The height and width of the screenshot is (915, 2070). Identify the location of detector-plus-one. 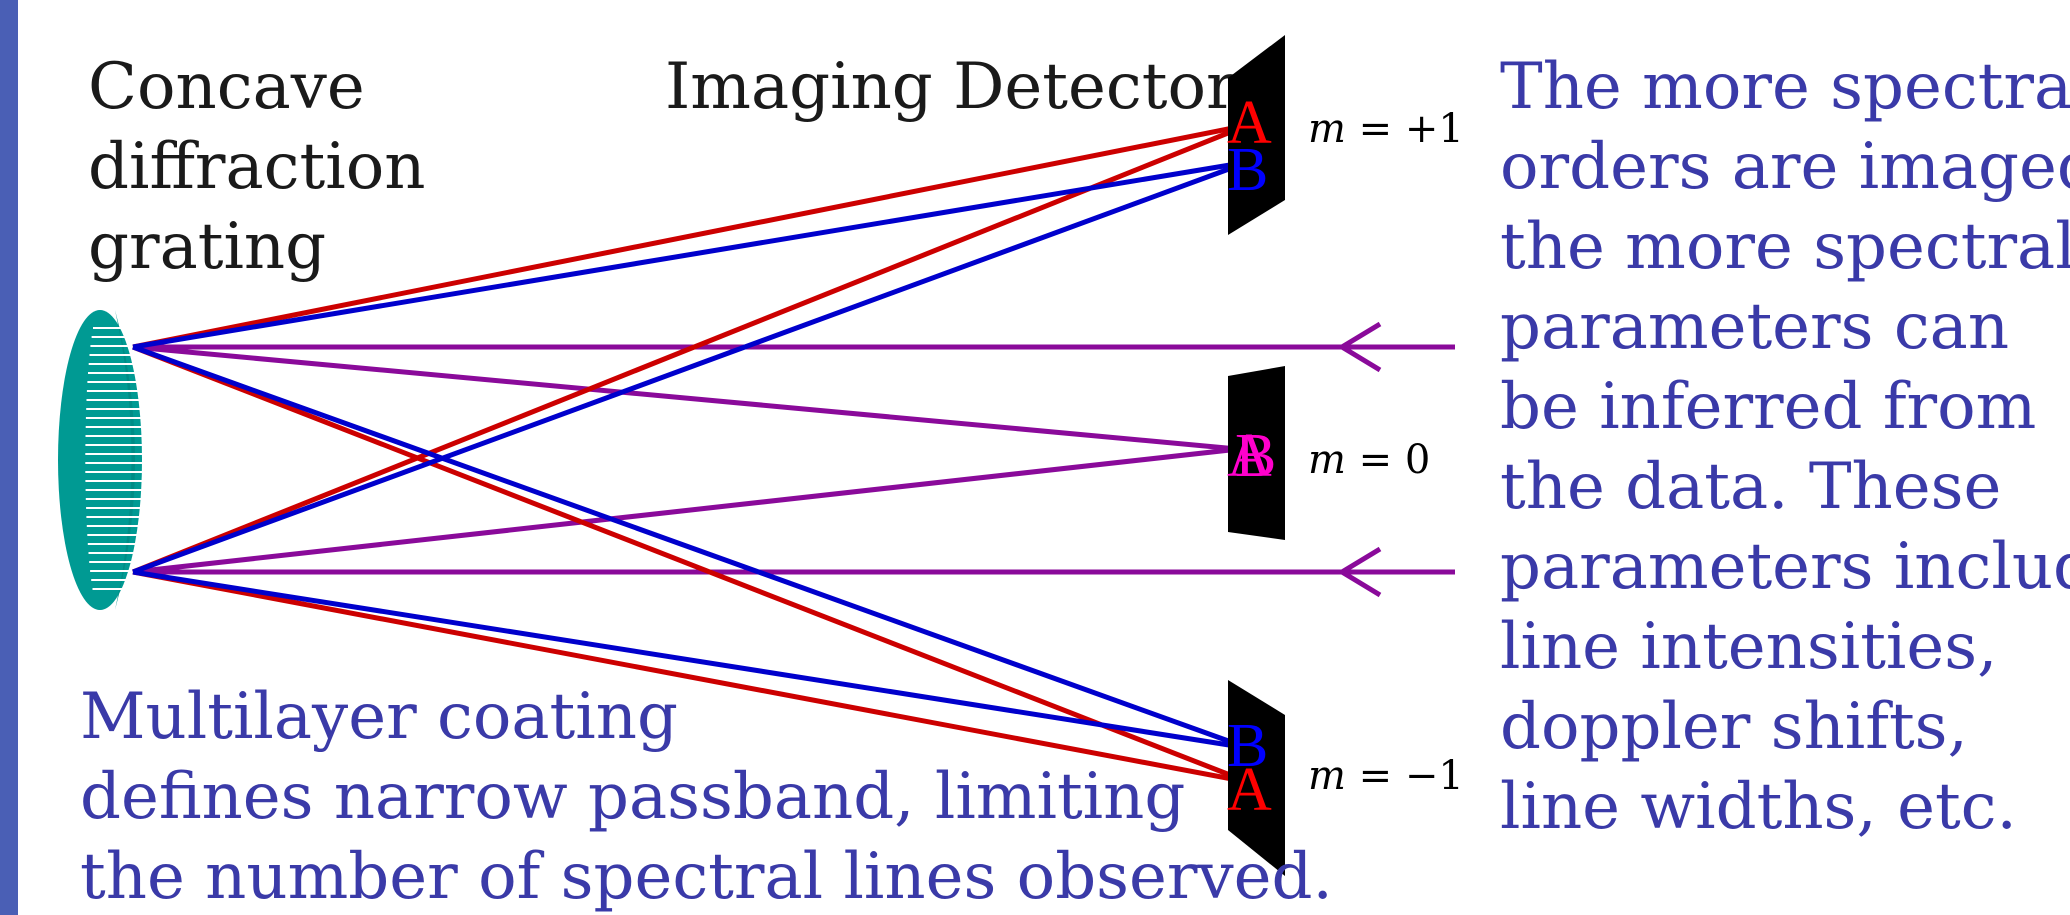
(1256, 135).